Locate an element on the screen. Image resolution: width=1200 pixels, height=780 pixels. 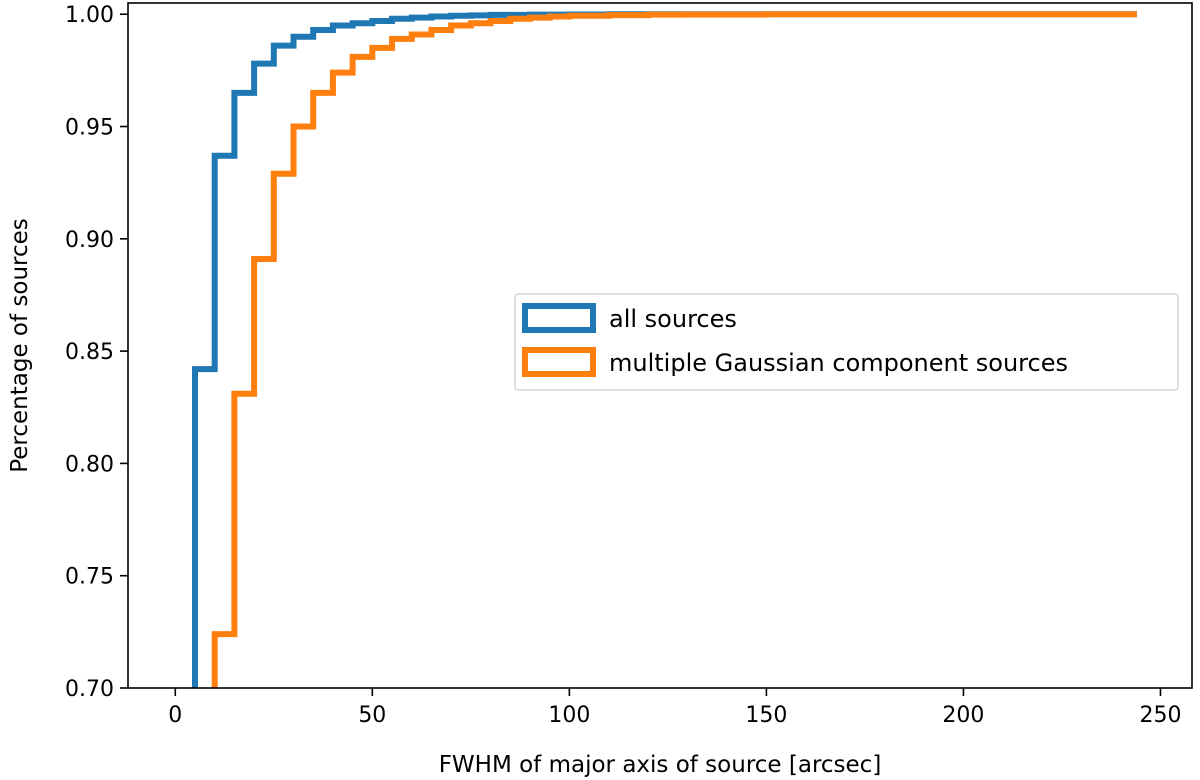
x-tick-label-0: 0 is located at coordinates (175, 715).